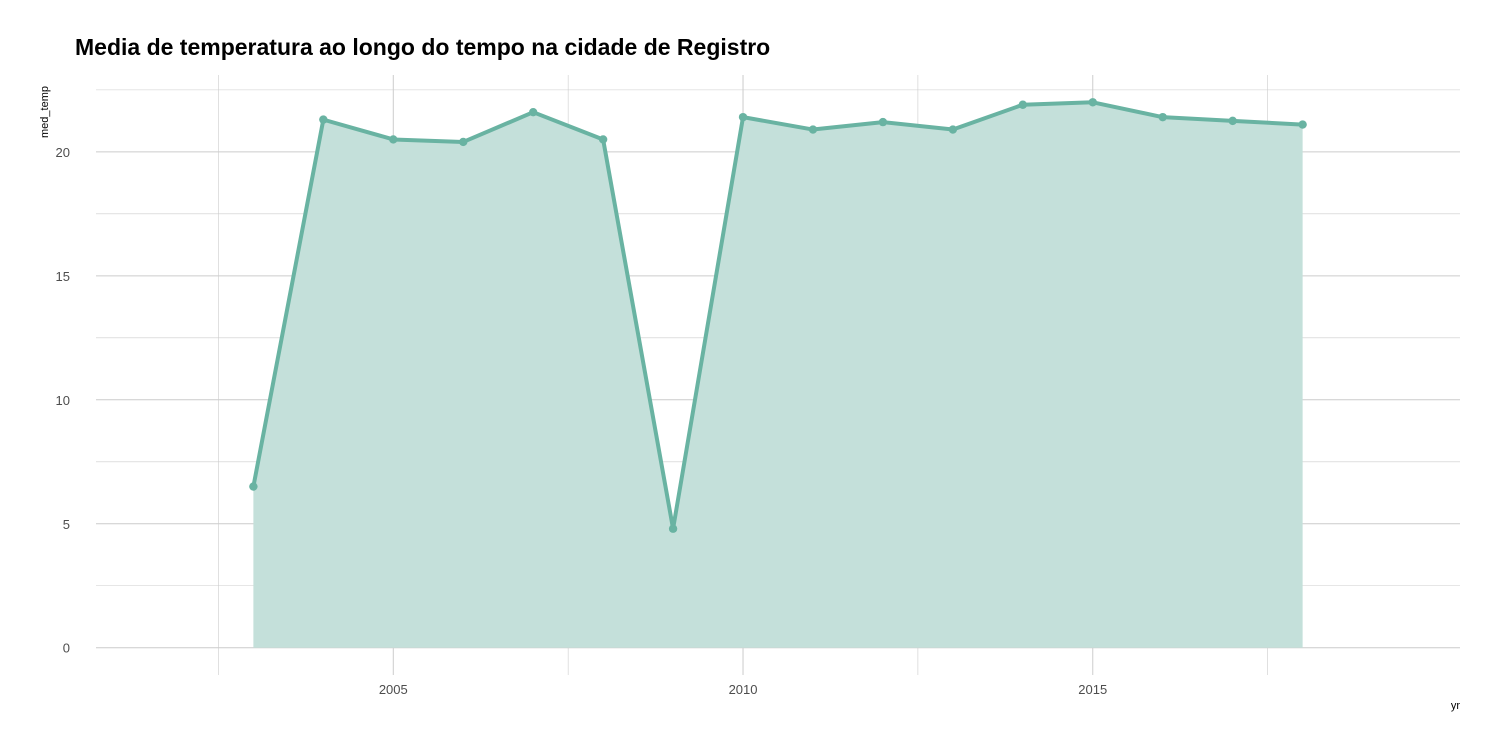 This screenshot has height=750, width=1500. Describe the element at coordinates (66, 524) in the screenshot. I see `y-tick-label: 5` at that location.